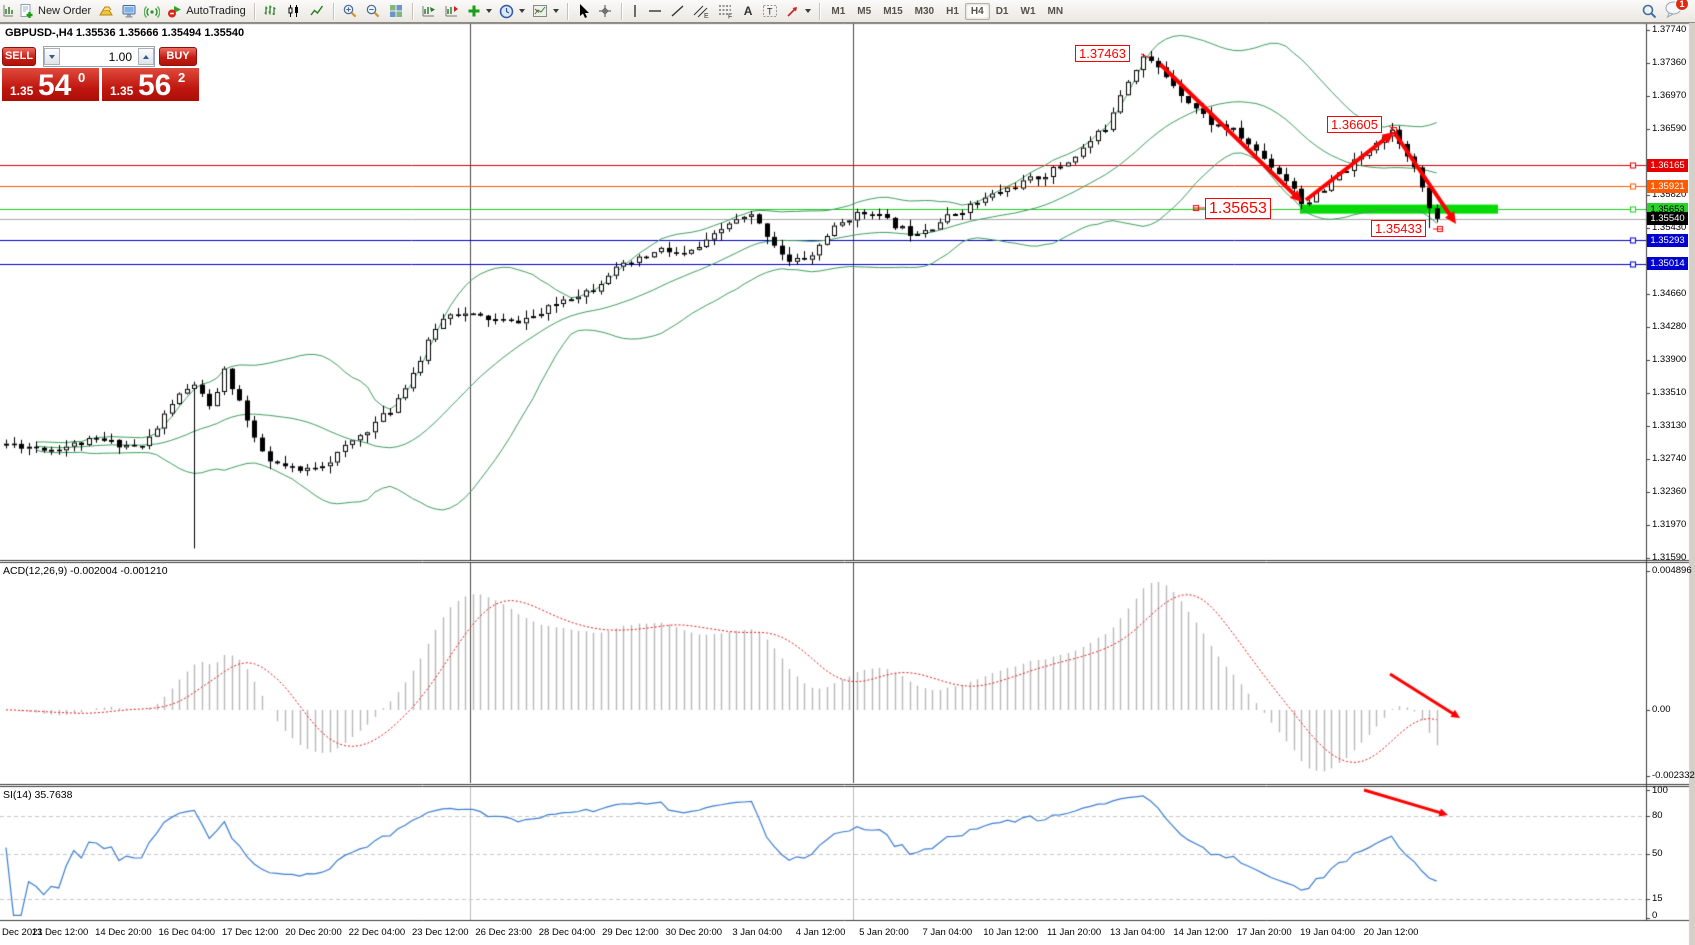  What do you see at coordinates (503, 932) in the screenshot?
I see `timeline-label: 26 Dec 23:00` at bounding box center [503, 932].